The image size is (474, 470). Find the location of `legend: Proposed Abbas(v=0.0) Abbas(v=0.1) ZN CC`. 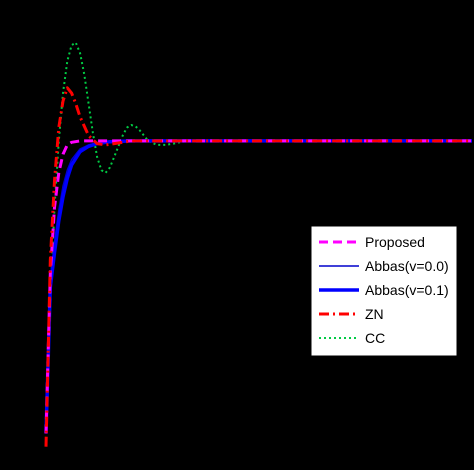

legend: Proposed Abbas(v=0.0) Abbas(v=0.1) ZN CC is located at coordinates (384, 291).